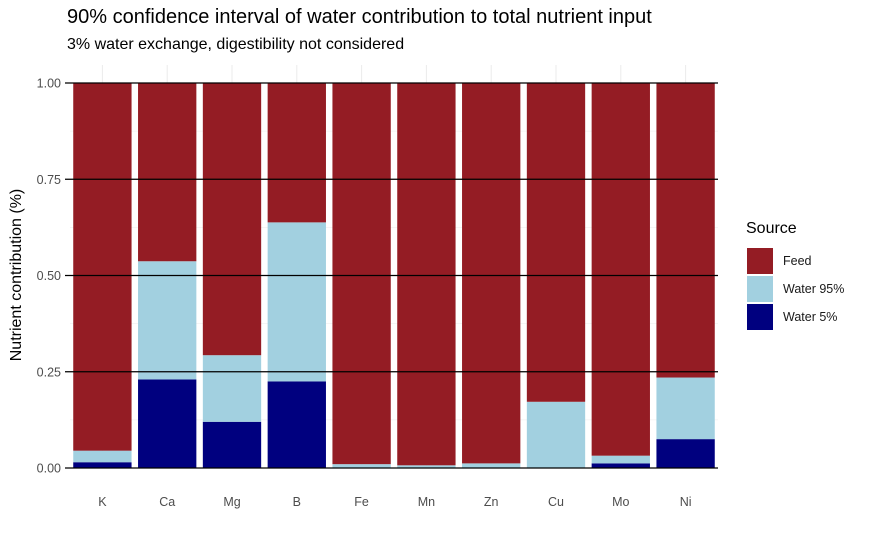  I want to click on bar-segment-Ca-feed, so click(167, 172).